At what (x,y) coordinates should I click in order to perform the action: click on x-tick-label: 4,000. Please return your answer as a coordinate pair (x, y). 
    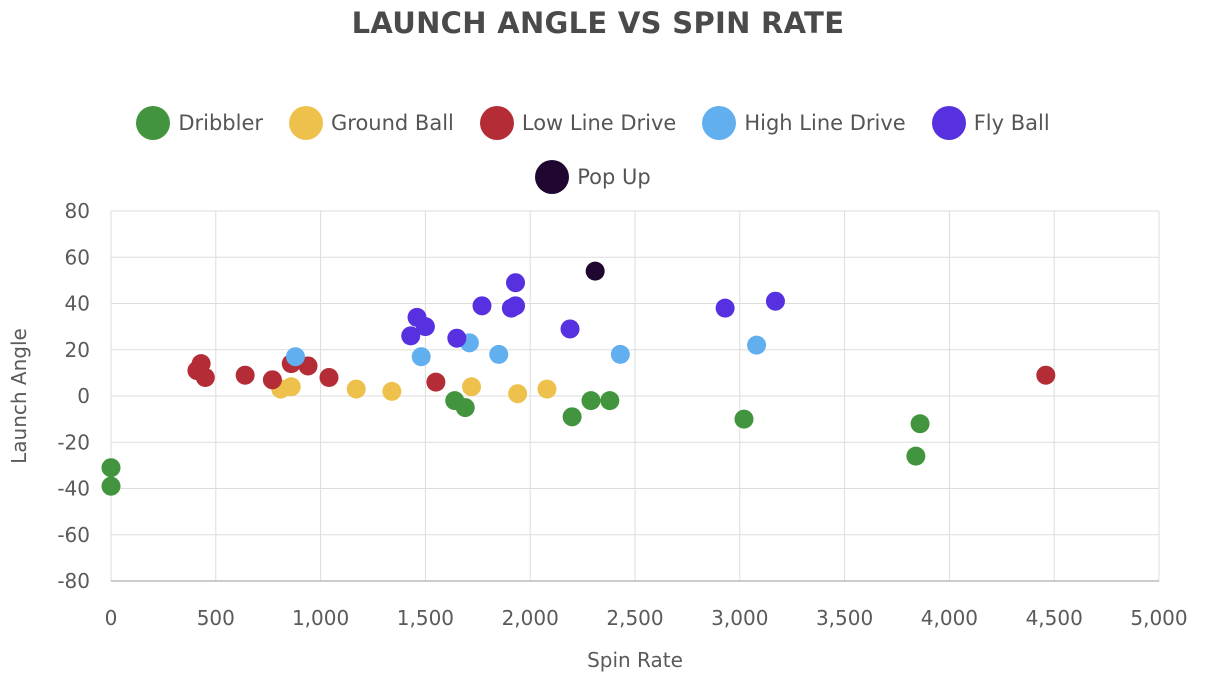
    Looking at the image, I should click on (949, 618).